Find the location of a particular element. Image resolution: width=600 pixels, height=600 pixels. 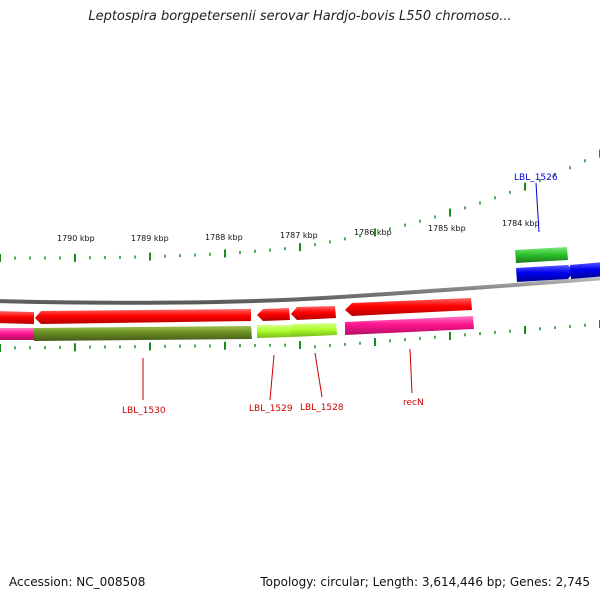

chromosome-backbone is located at coordinates (300, 290).